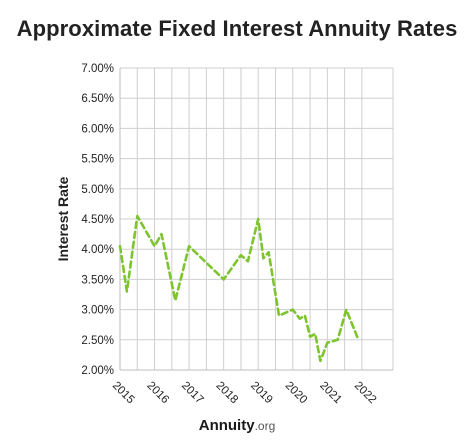 The image size is (474, 445). What do you see at coordinates (261, 393) in the screenshot?
I see `x-tick-label: 2019` at bounding box center [261, 393].